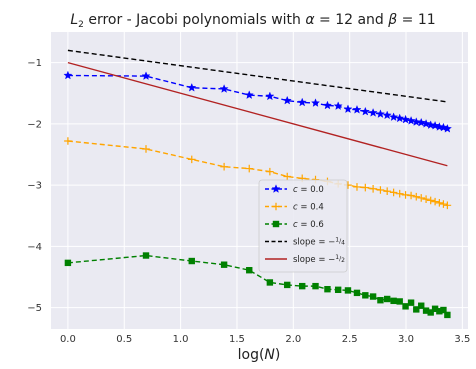  I want to click on x-axis-label-prefix: log(, so click(251, 355).